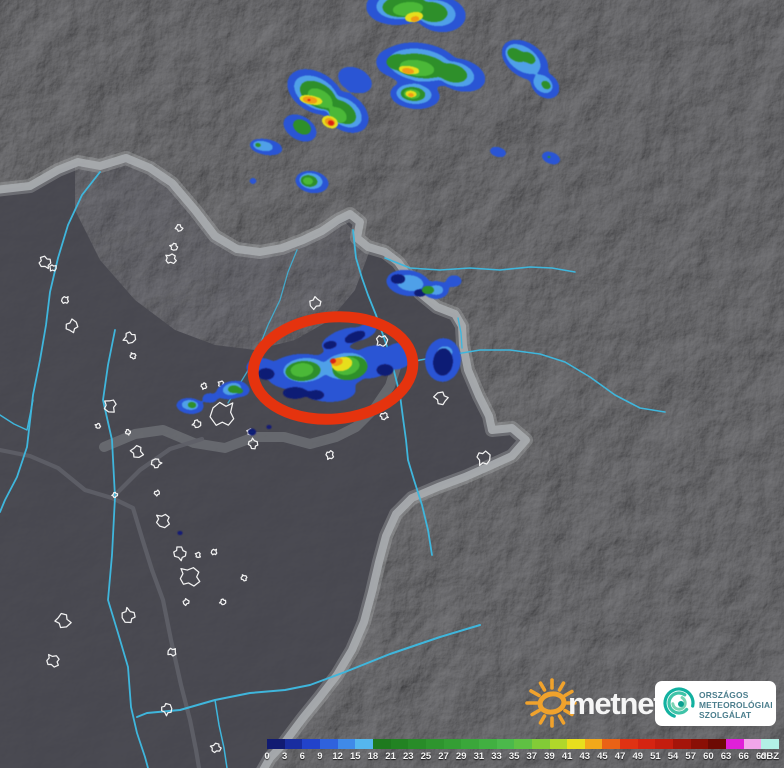 The width and height of the screenshot is (784, 768). Describe the element at coordinates (691, 756) in the screenshot. I see `legend-tick-label: 57` at that location.